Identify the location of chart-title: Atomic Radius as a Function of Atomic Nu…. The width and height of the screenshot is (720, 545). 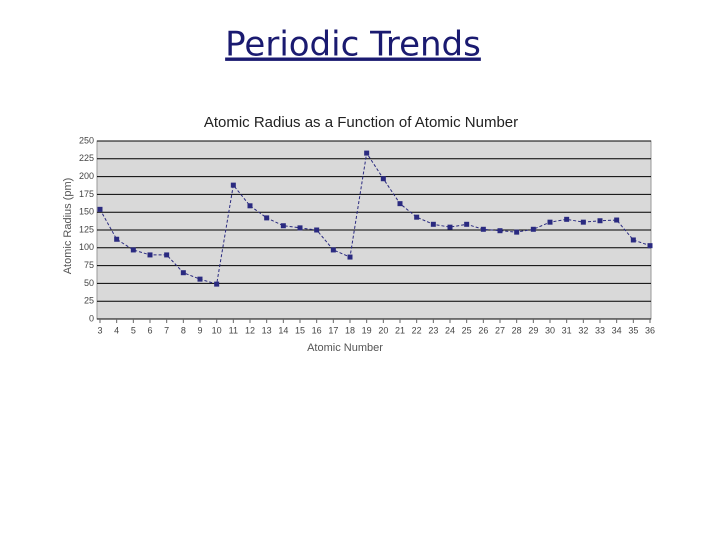
(361, 122).